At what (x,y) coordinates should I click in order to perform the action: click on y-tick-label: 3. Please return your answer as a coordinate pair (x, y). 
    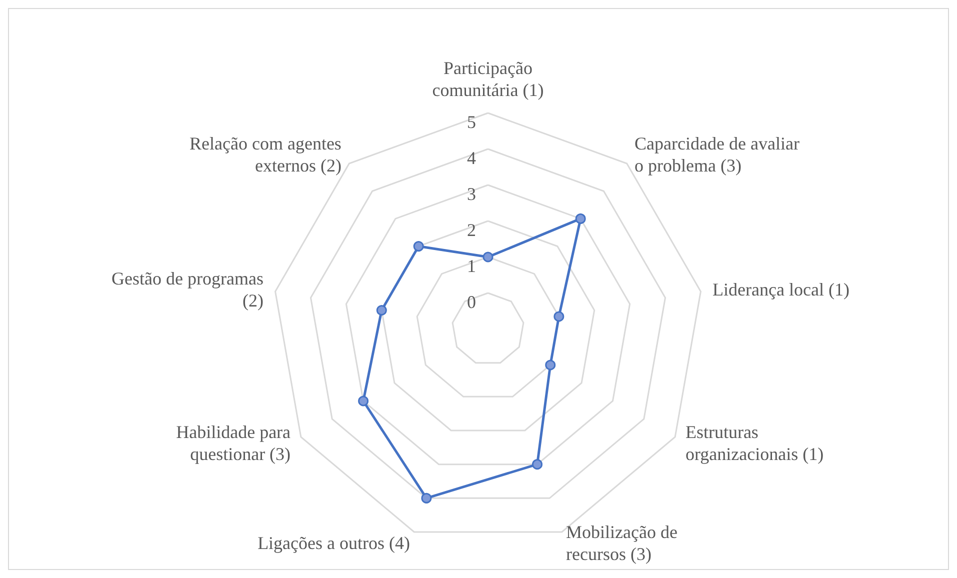
    Looking at the image, I should click on (471, 194).